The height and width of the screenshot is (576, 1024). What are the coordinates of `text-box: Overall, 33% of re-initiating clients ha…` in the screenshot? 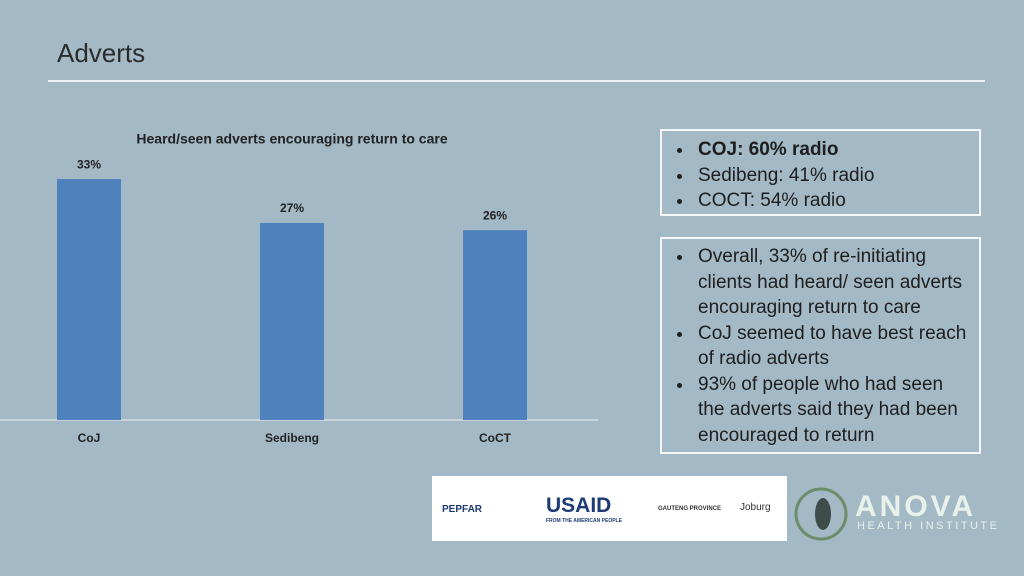 It's located at (820, 345).